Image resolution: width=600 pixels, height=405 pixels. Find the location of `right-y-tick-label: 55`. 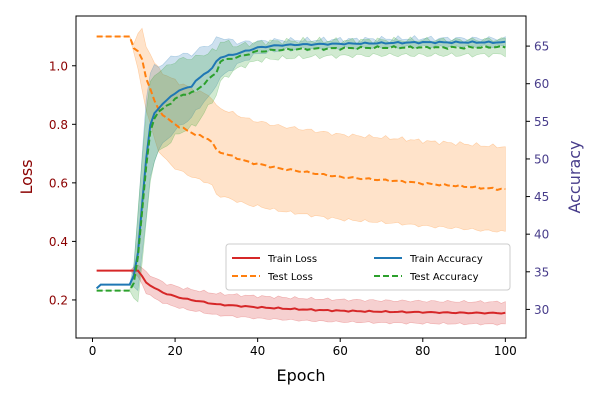

right-y-tick-label: 55 is located at coordinates (541, 122).